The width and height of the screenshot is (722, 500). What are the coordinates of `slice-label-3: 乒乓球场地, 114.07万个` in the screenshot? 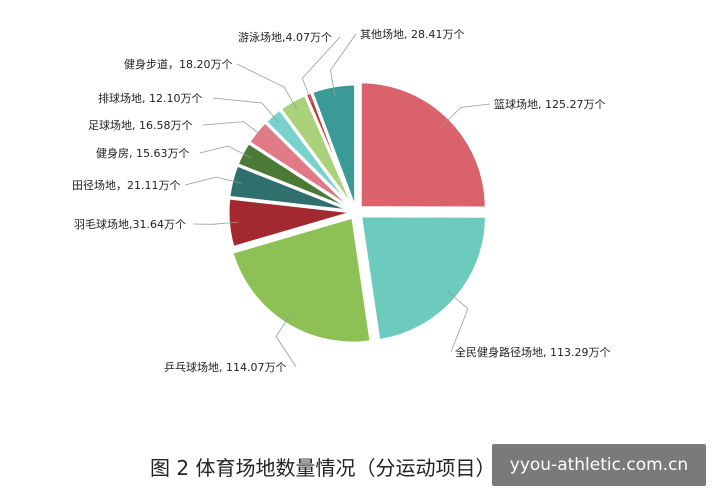 It's located at (225, 367).